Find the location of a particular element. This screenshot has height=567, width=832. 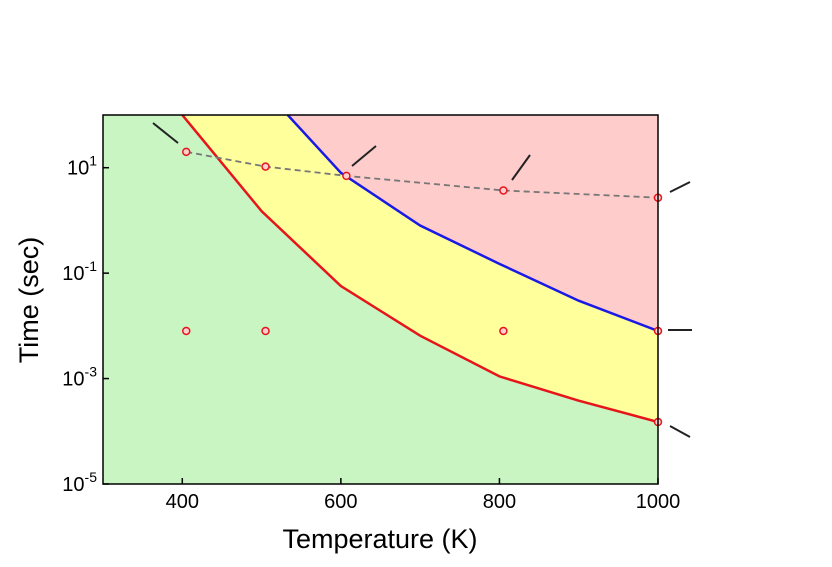

y-tick-label: 10⁻³ is located at coordinates (79, 377).